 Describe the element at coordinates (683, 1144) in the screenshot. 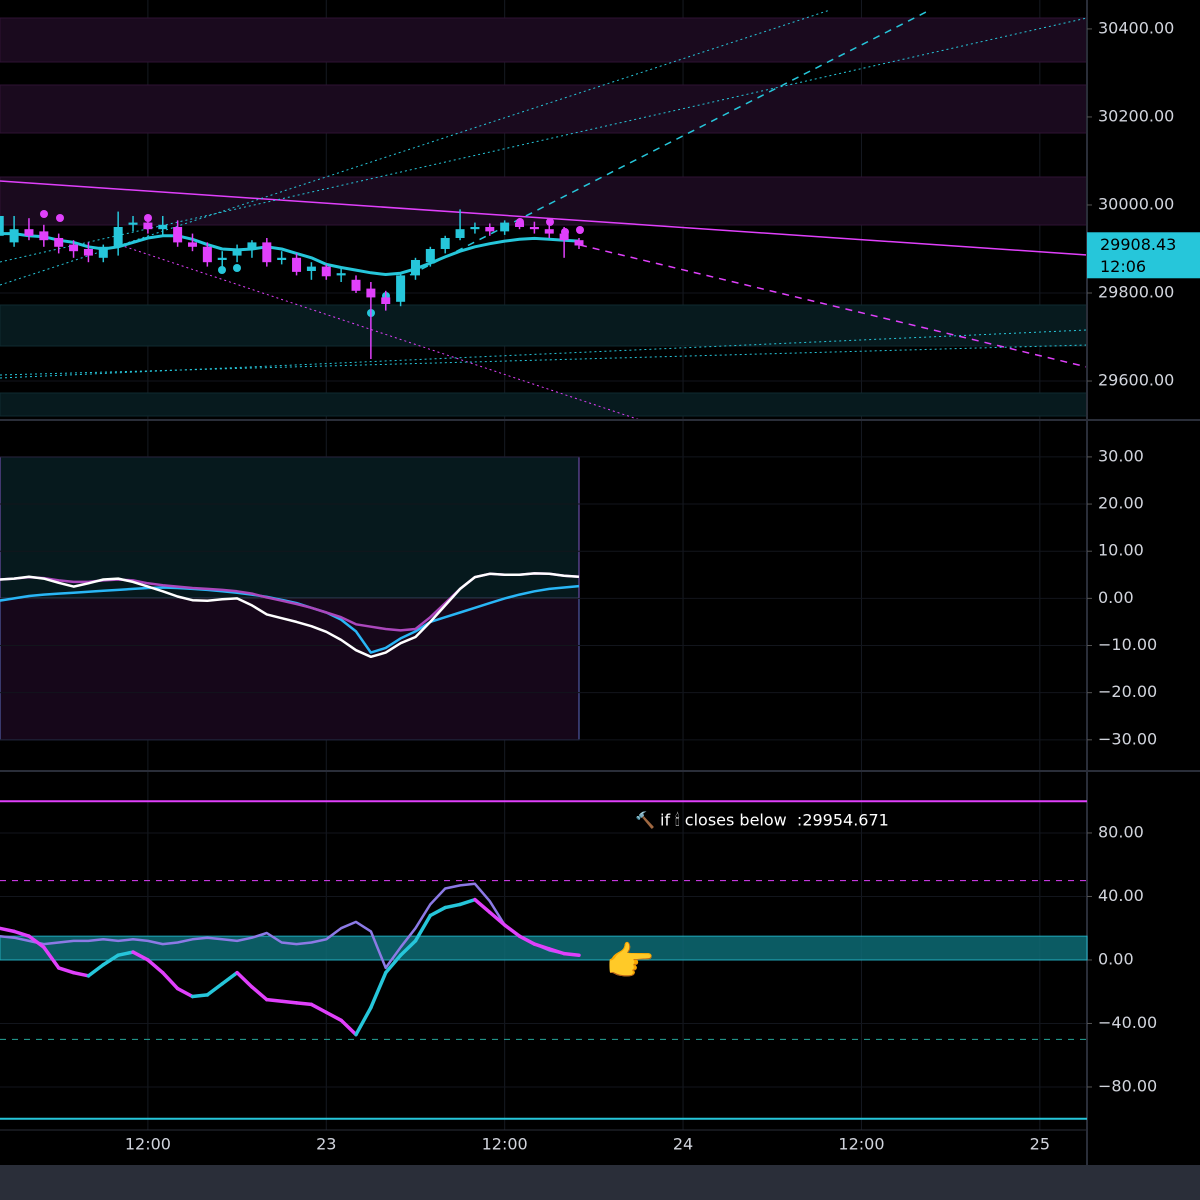

I see `x-tick-label: 24` at that location.